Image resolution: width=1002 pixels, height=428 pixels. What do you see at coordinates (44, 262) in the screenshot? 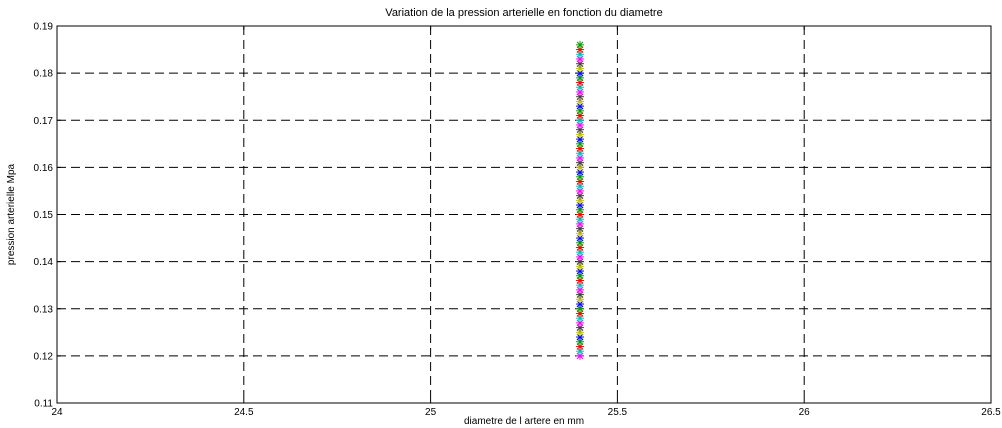
I see `y-tick-label: 0.14` at bounding box center [44, 262].